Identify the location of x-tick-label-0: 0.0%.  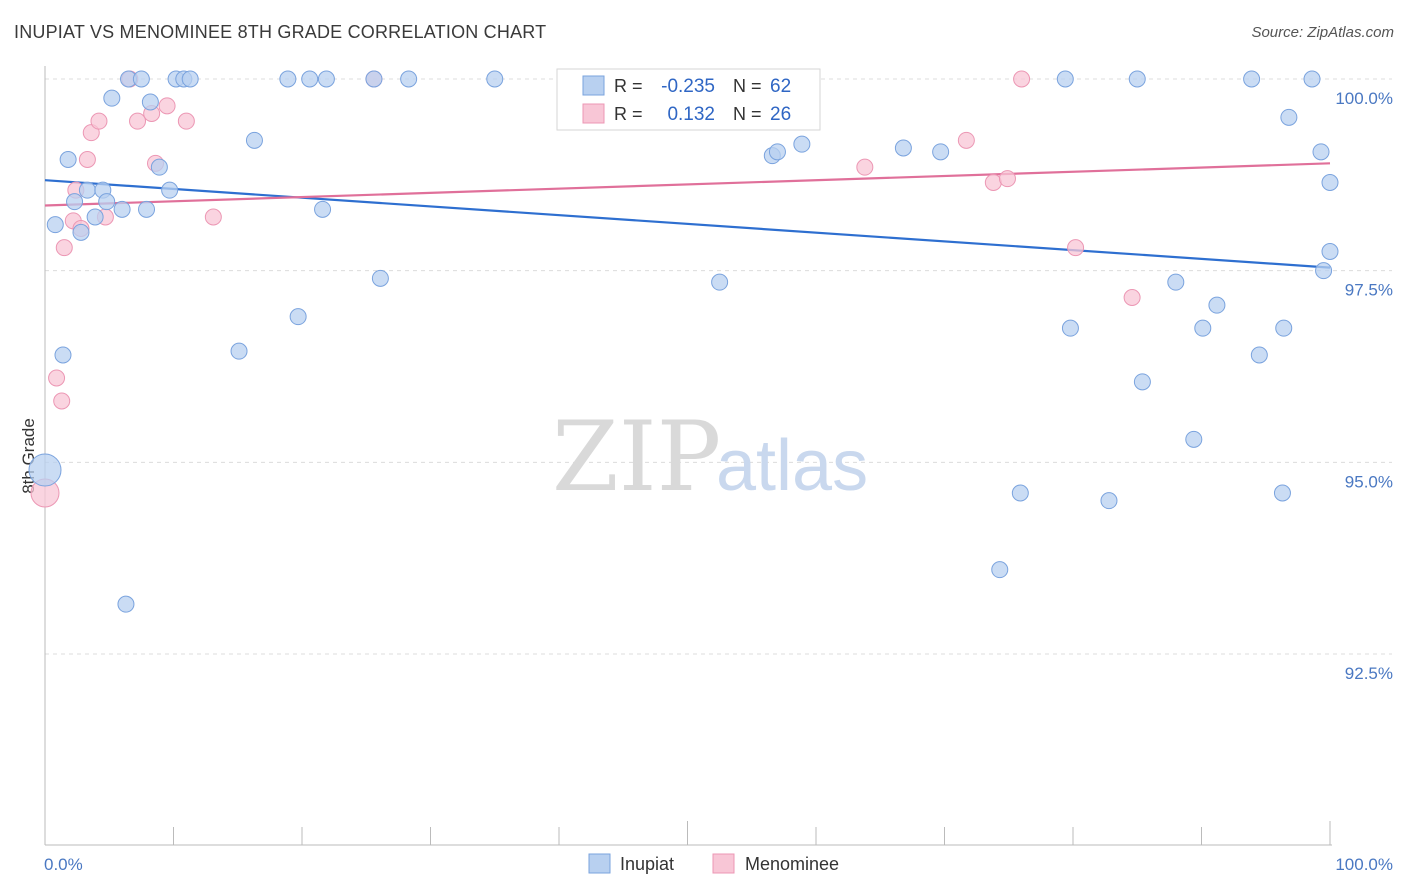
(63, 864).